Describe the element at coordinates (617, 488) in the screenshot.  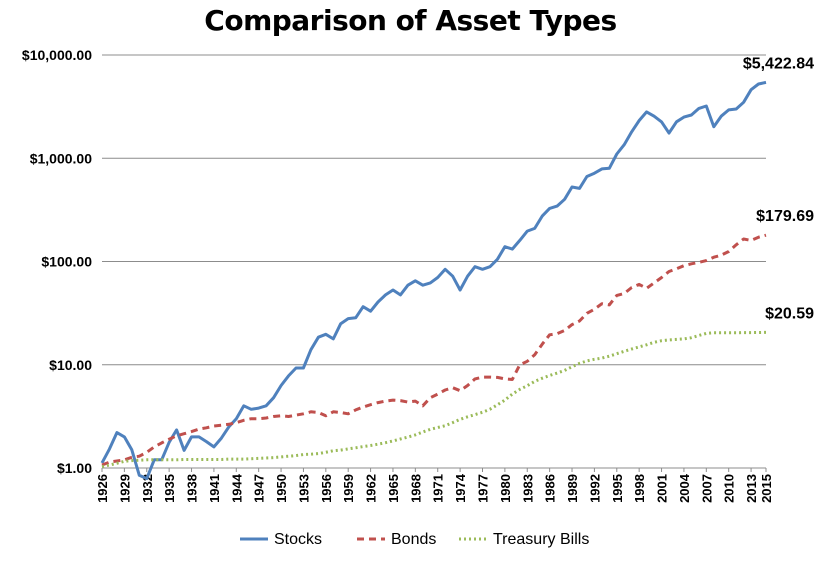
I see `x-tick-label: 1995` at that location.